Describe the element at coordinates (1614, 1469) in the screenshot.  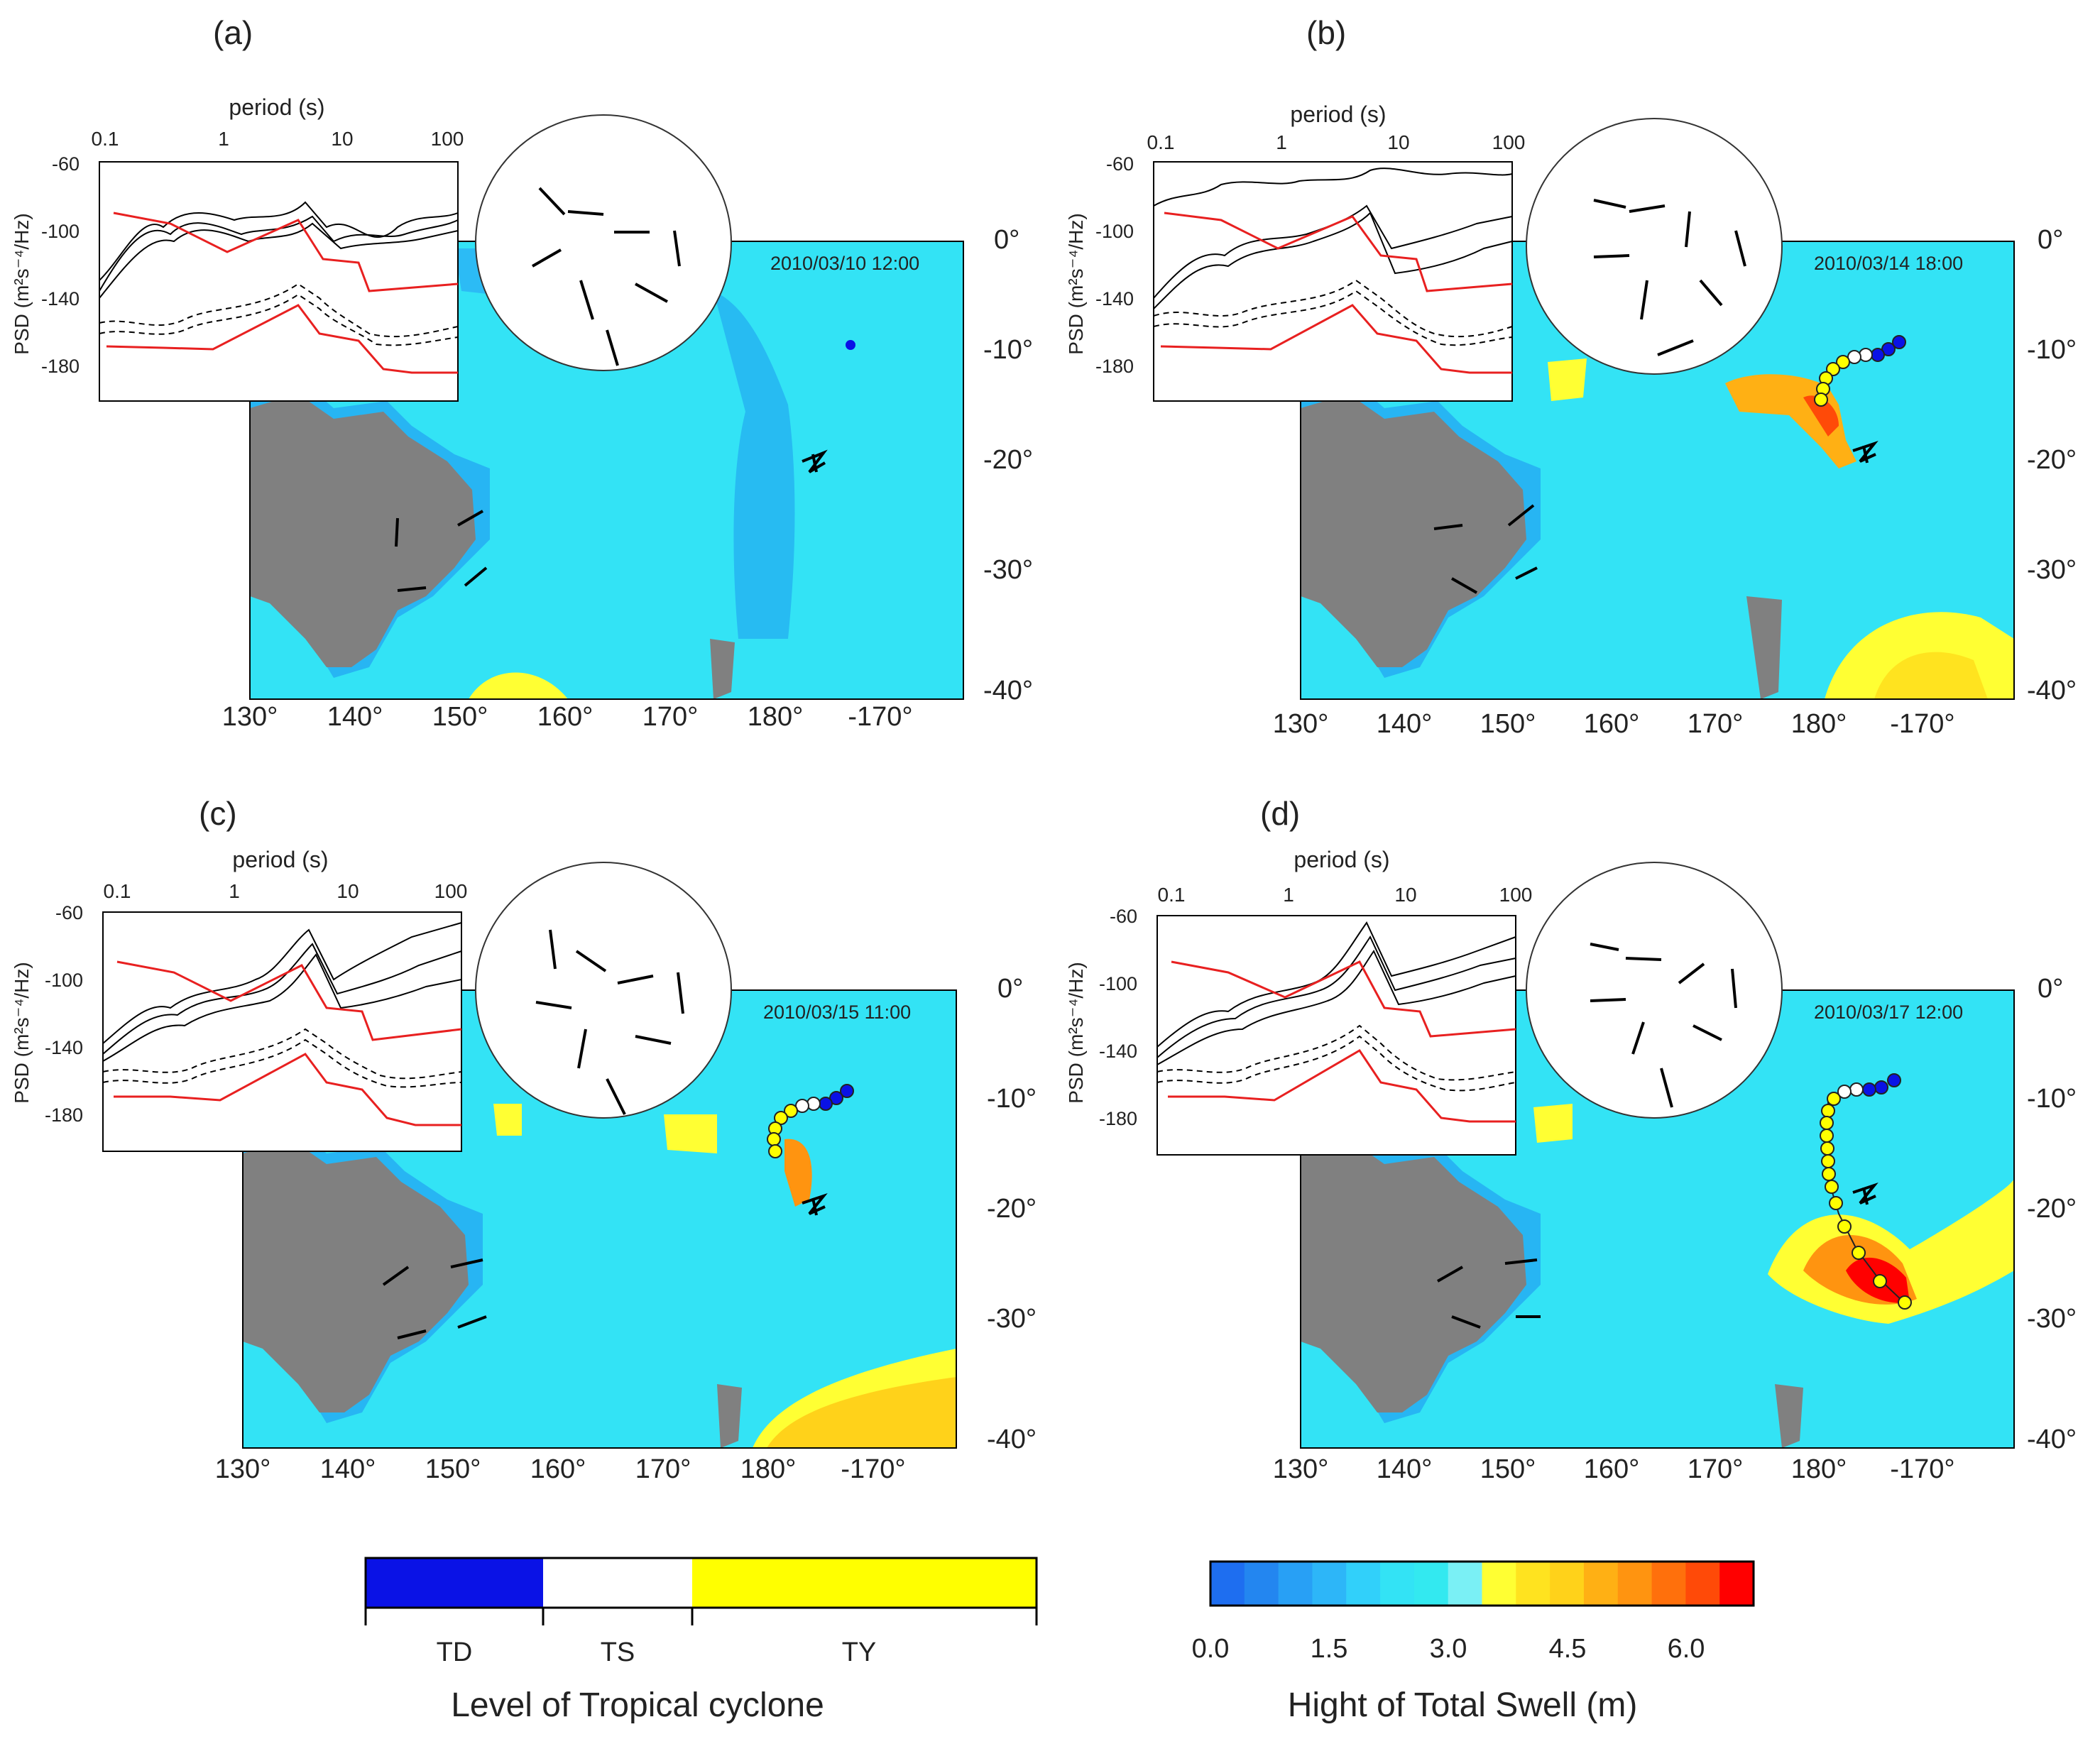
I see `x-axis-d: 130° 140° 150° 160° 170° 180° -170°` at that location.